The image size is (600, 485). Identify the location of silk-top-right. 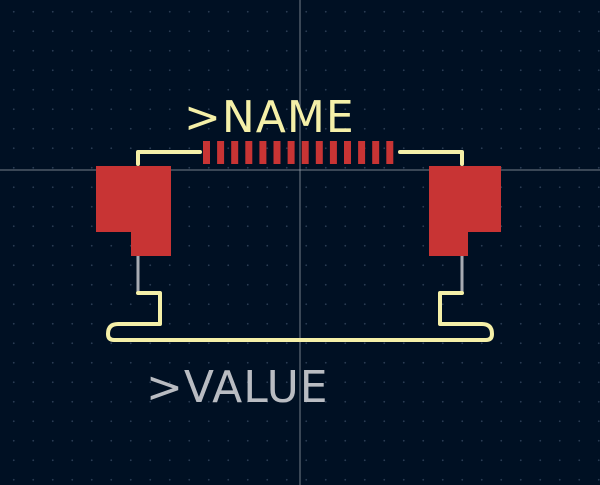
(431, 158).